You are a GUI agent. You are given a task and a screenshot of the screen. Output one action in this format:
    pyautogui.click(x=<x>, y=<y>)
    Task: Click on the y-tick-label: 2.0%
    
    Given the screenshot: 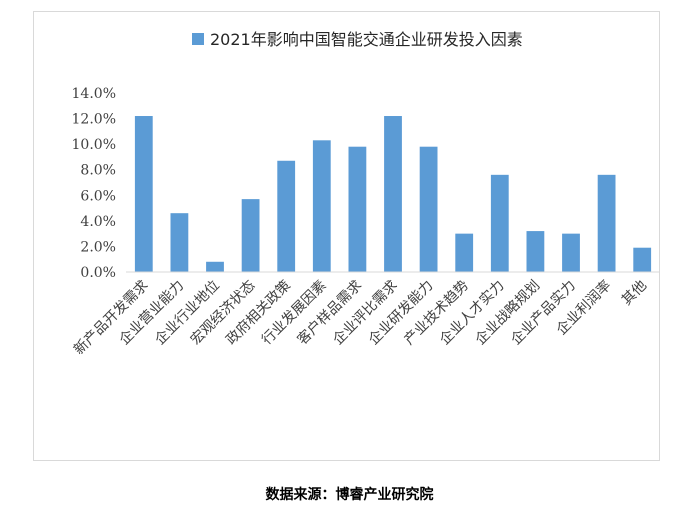 What is the action you would take?
    pyautogui.click(x=98, y=247)
    